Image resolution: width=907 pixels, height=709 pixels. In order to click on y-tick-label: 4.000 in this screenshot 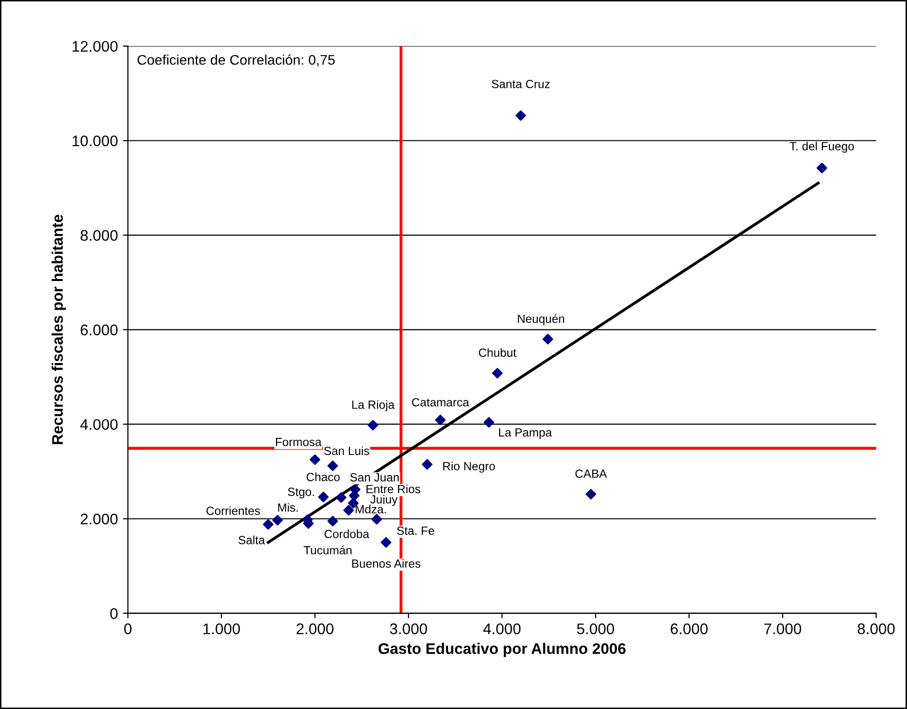, I will do `click(99, 424)`.